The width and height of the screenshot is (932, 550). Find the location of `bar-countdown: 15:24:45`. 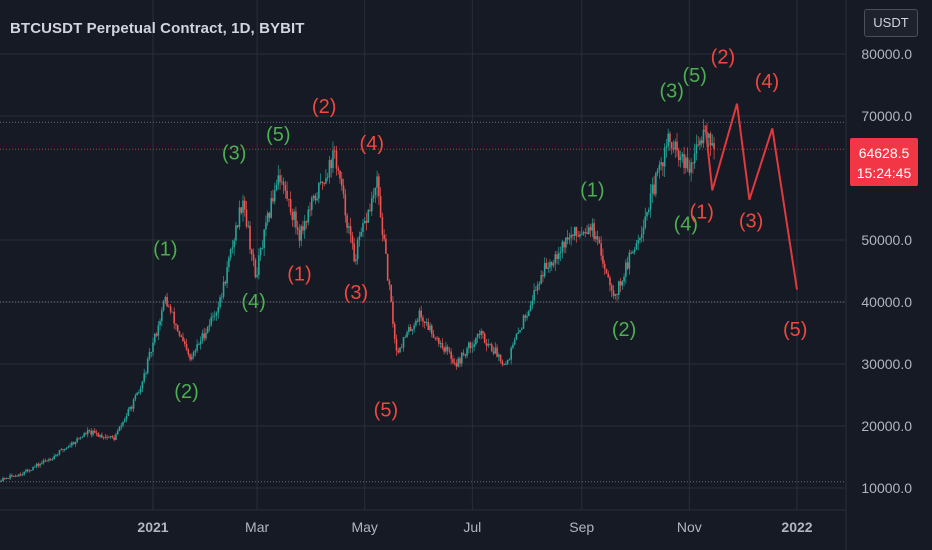

bar-countdown: 15:24:45 is located at coordinates (884, 173).